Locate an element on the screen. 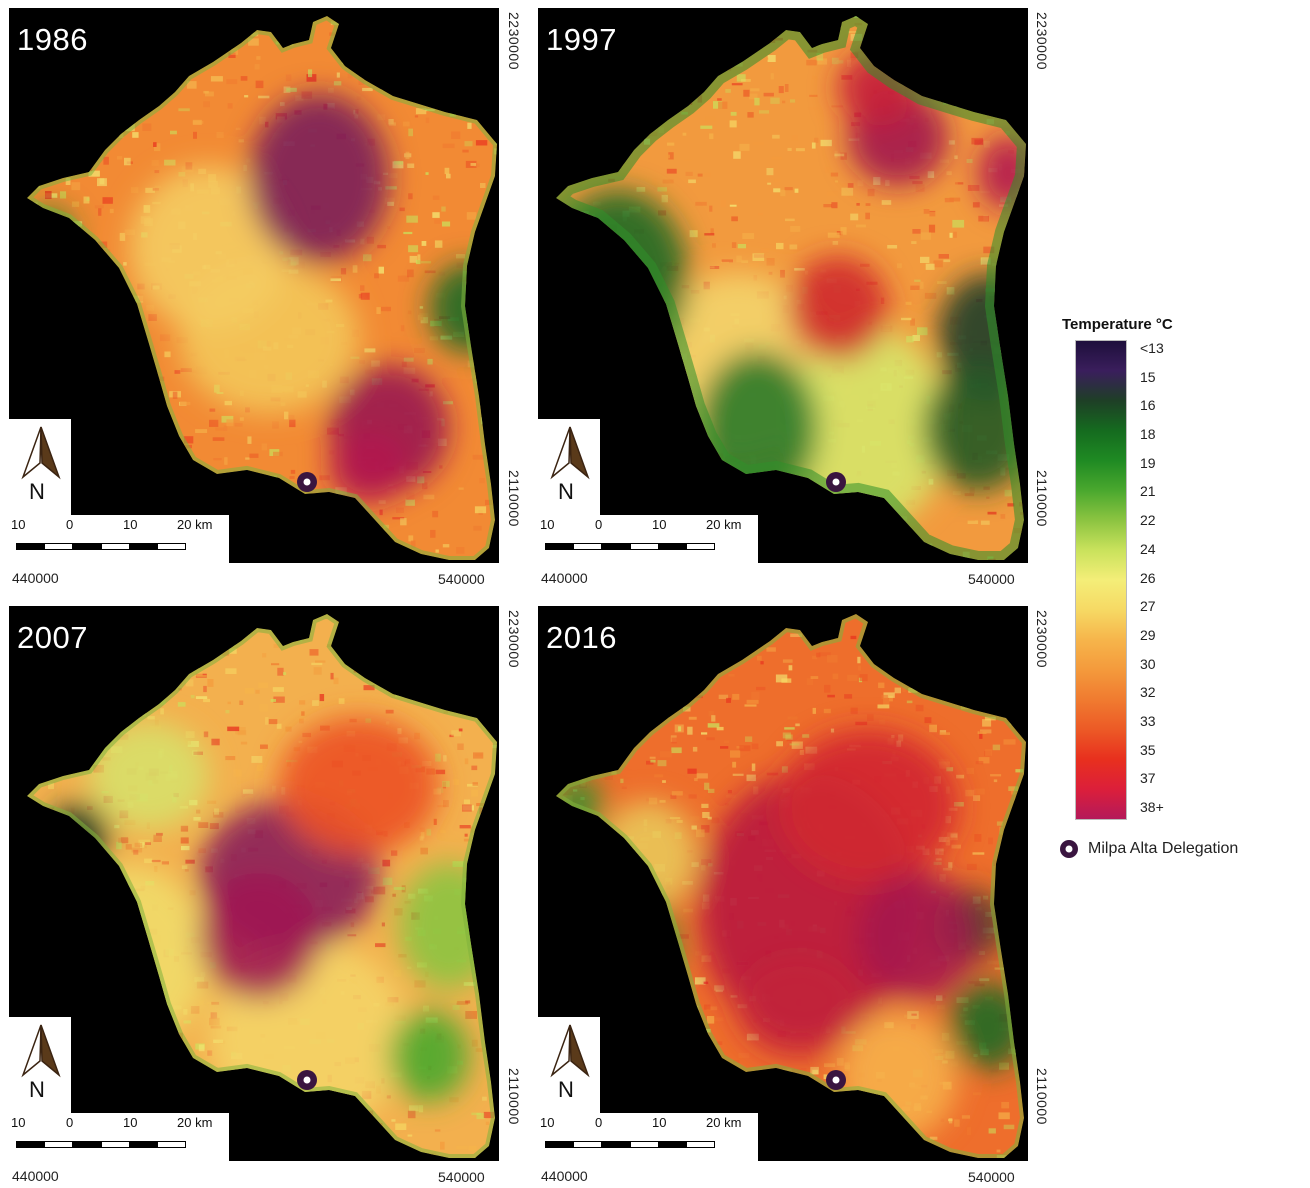 This screenshot has width=1310, height=1188. panel-year: 1997 is located at coordinates (581, 39).